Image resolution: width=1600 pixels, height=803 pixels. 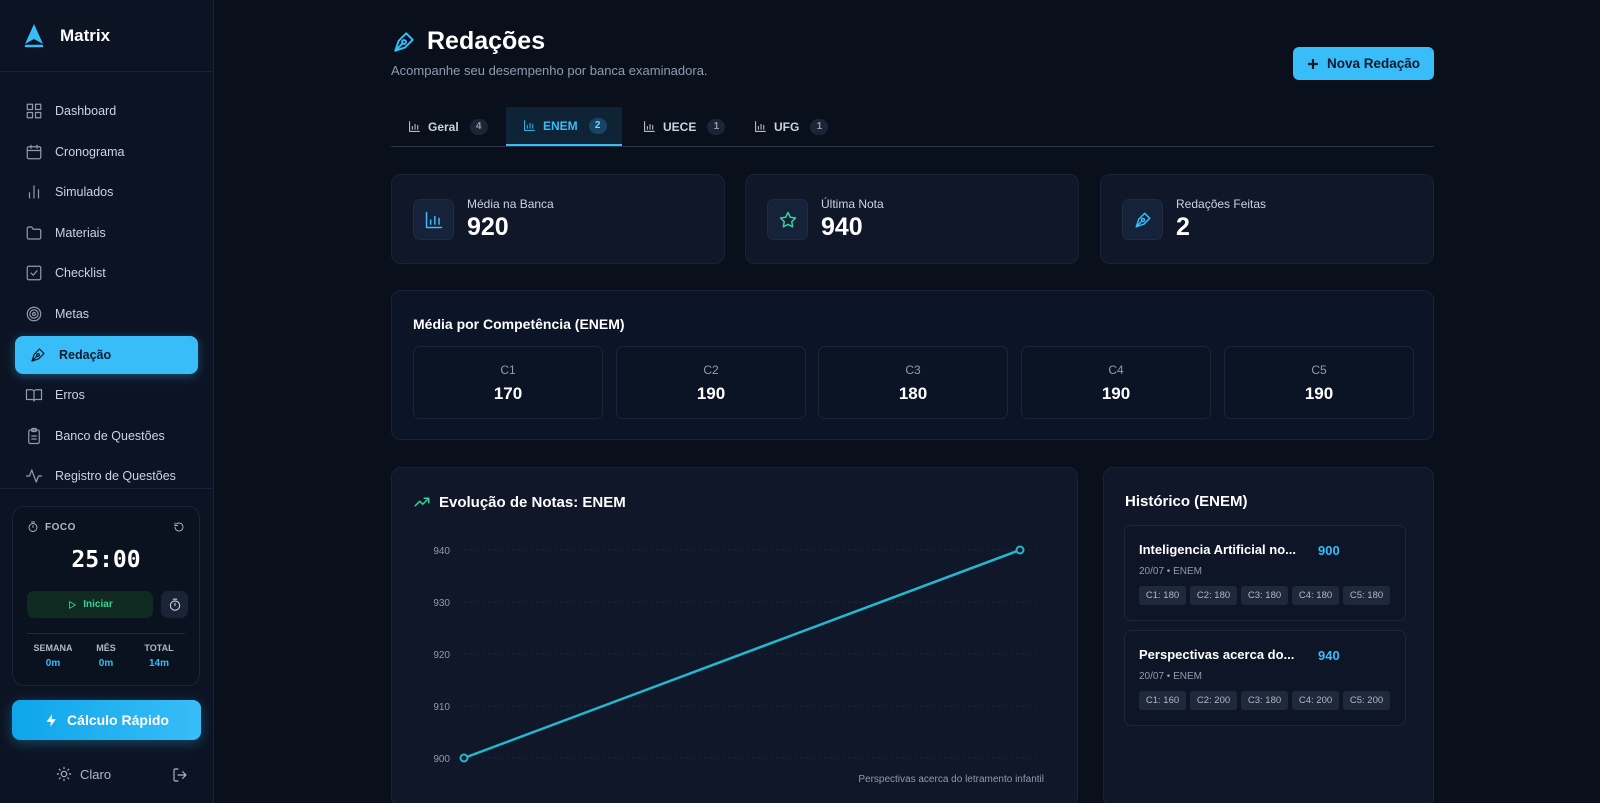 I want to click on tab-label: UECE, so click(x=680, y=126).